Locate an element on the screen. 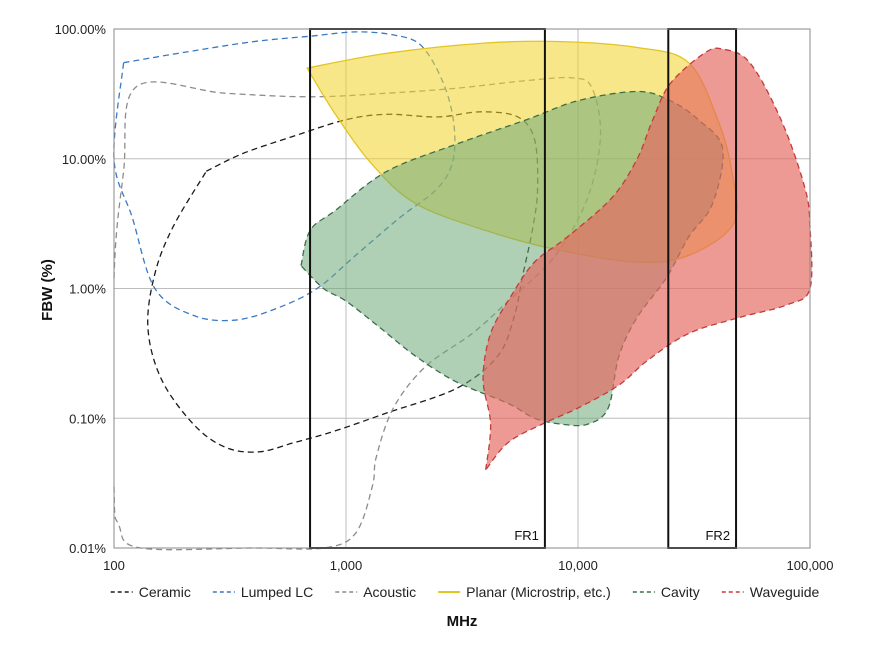 The height and width of the screenshot is (650, 880). x-tick-label-2: 10,000 is located at coordinates (578, 565).